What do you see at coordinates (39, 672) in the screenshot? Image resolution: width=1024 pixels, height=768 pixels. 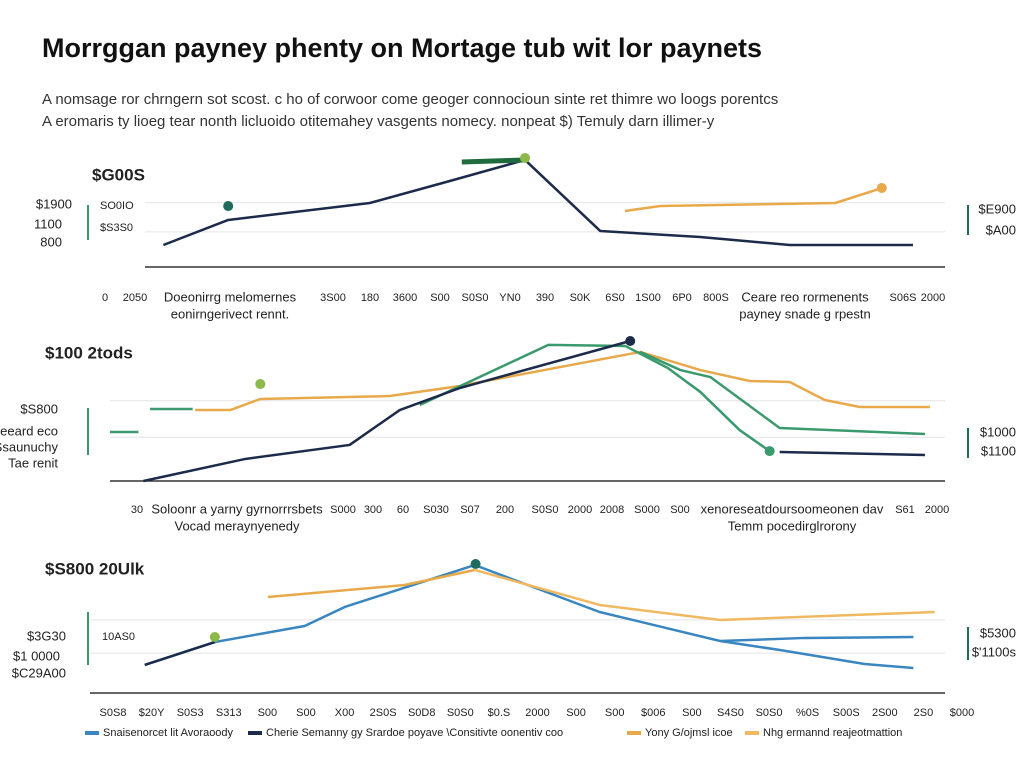 I see `side-label: $C29A00` at bounding box center [39, 672].